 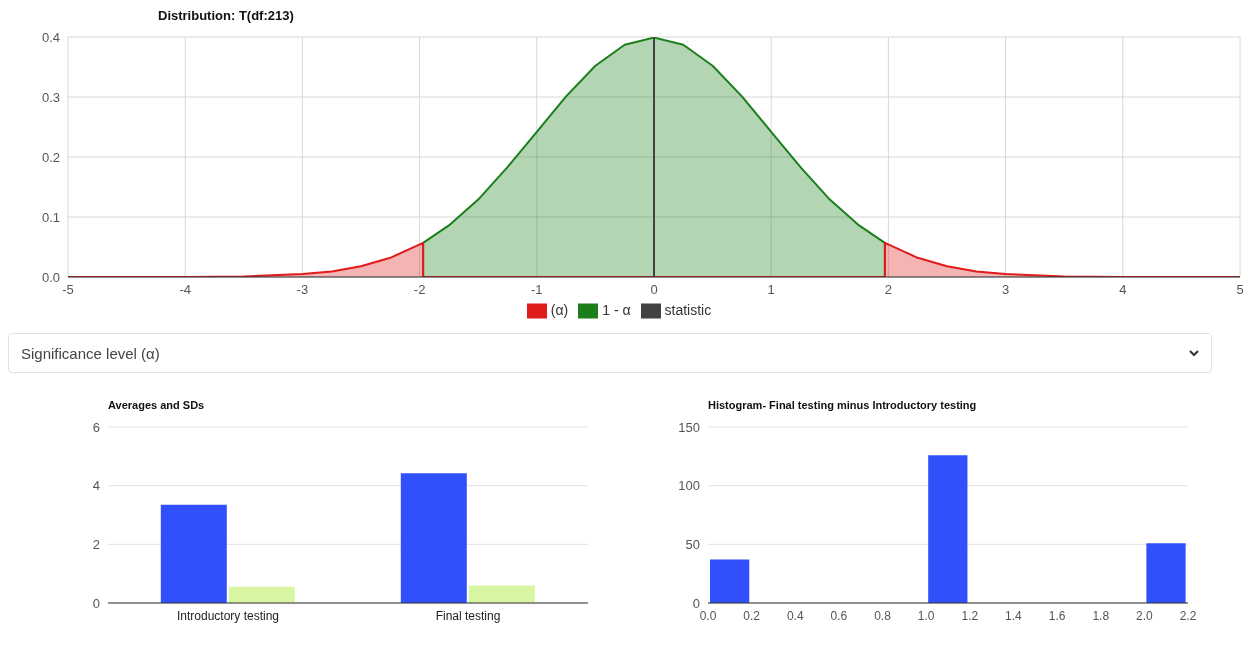 I want to click on x-tick-label: -2, so click(x=419, y=290).